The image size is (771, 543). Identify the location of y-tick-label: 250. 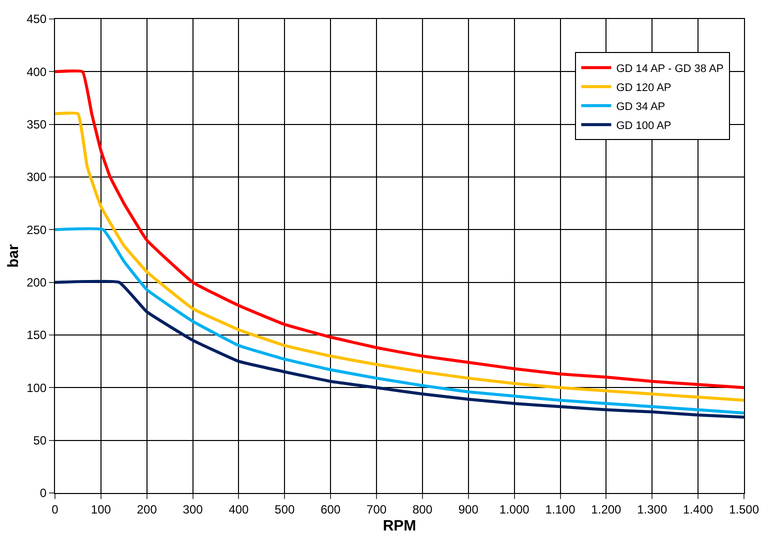
(36, 229).